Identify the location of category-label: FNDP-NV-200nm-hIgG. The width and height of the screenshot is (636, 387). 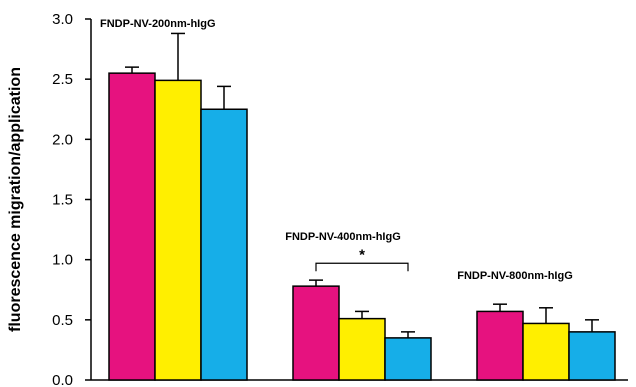
(158, 24).